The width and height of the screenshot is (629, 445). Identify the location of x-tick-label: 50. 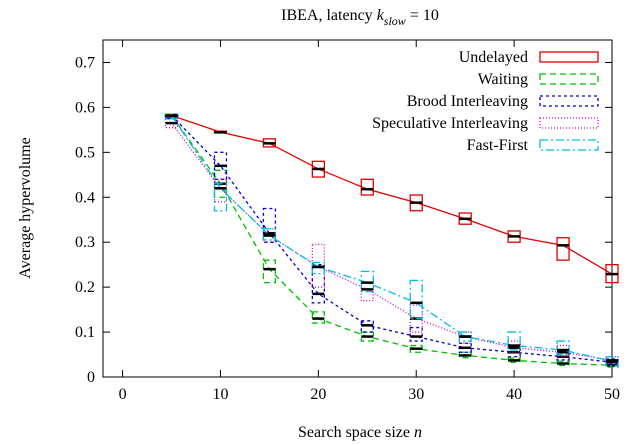
(612, 394).